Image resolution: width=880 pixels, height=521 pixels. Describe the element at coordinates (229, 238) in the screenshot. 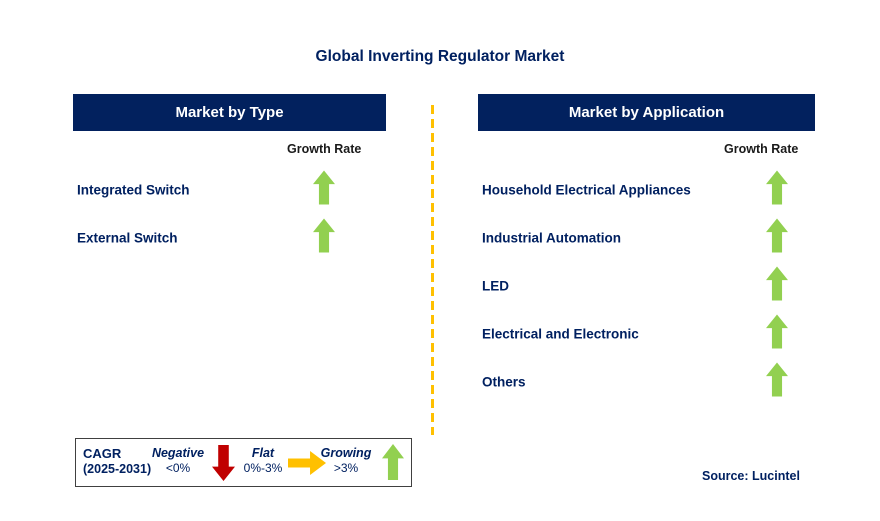

I see `left-row-external-switch: External Switch` at that location.